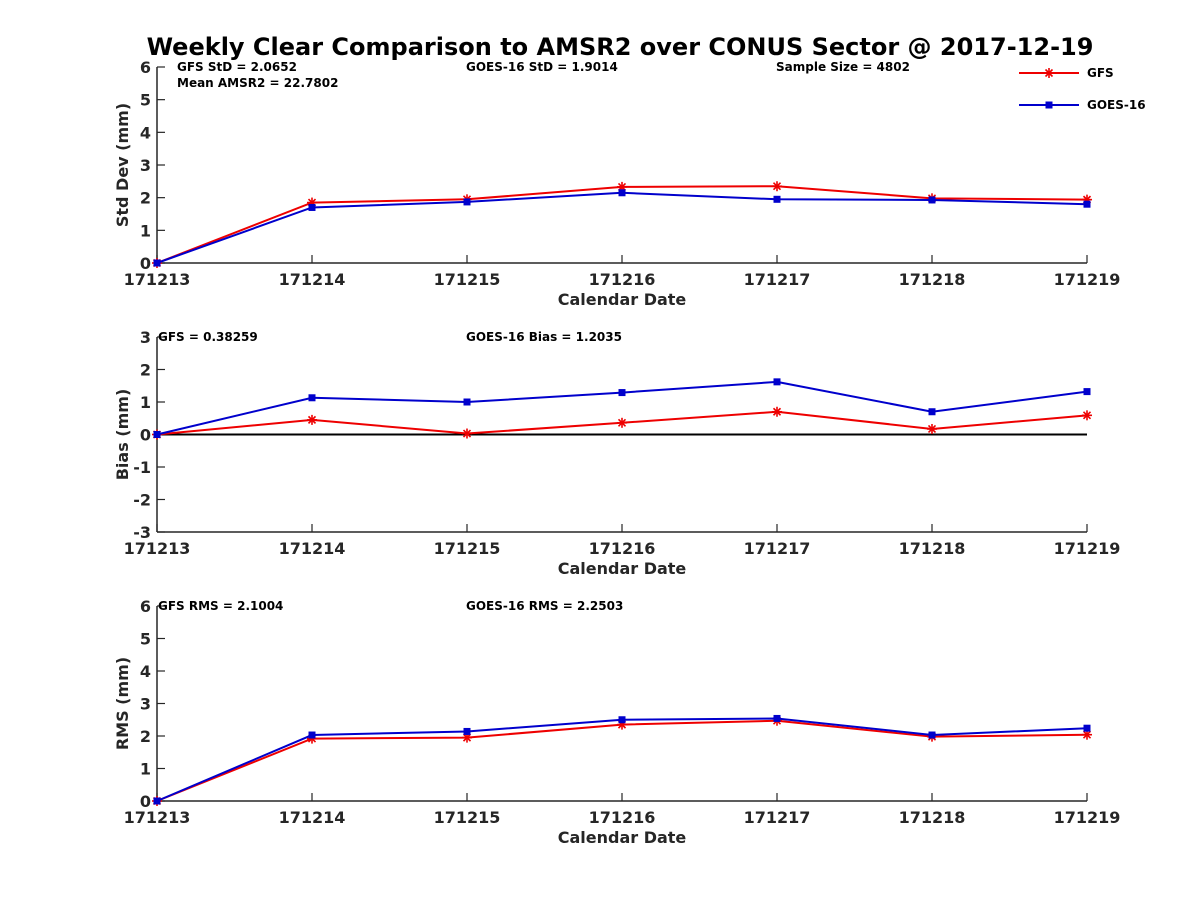 This screenshot has height=900, width=1200. Describe the element at coordinates (843, 67) in the screenshot. I see `stat-annotation: Sample Size = 4802` at that location.